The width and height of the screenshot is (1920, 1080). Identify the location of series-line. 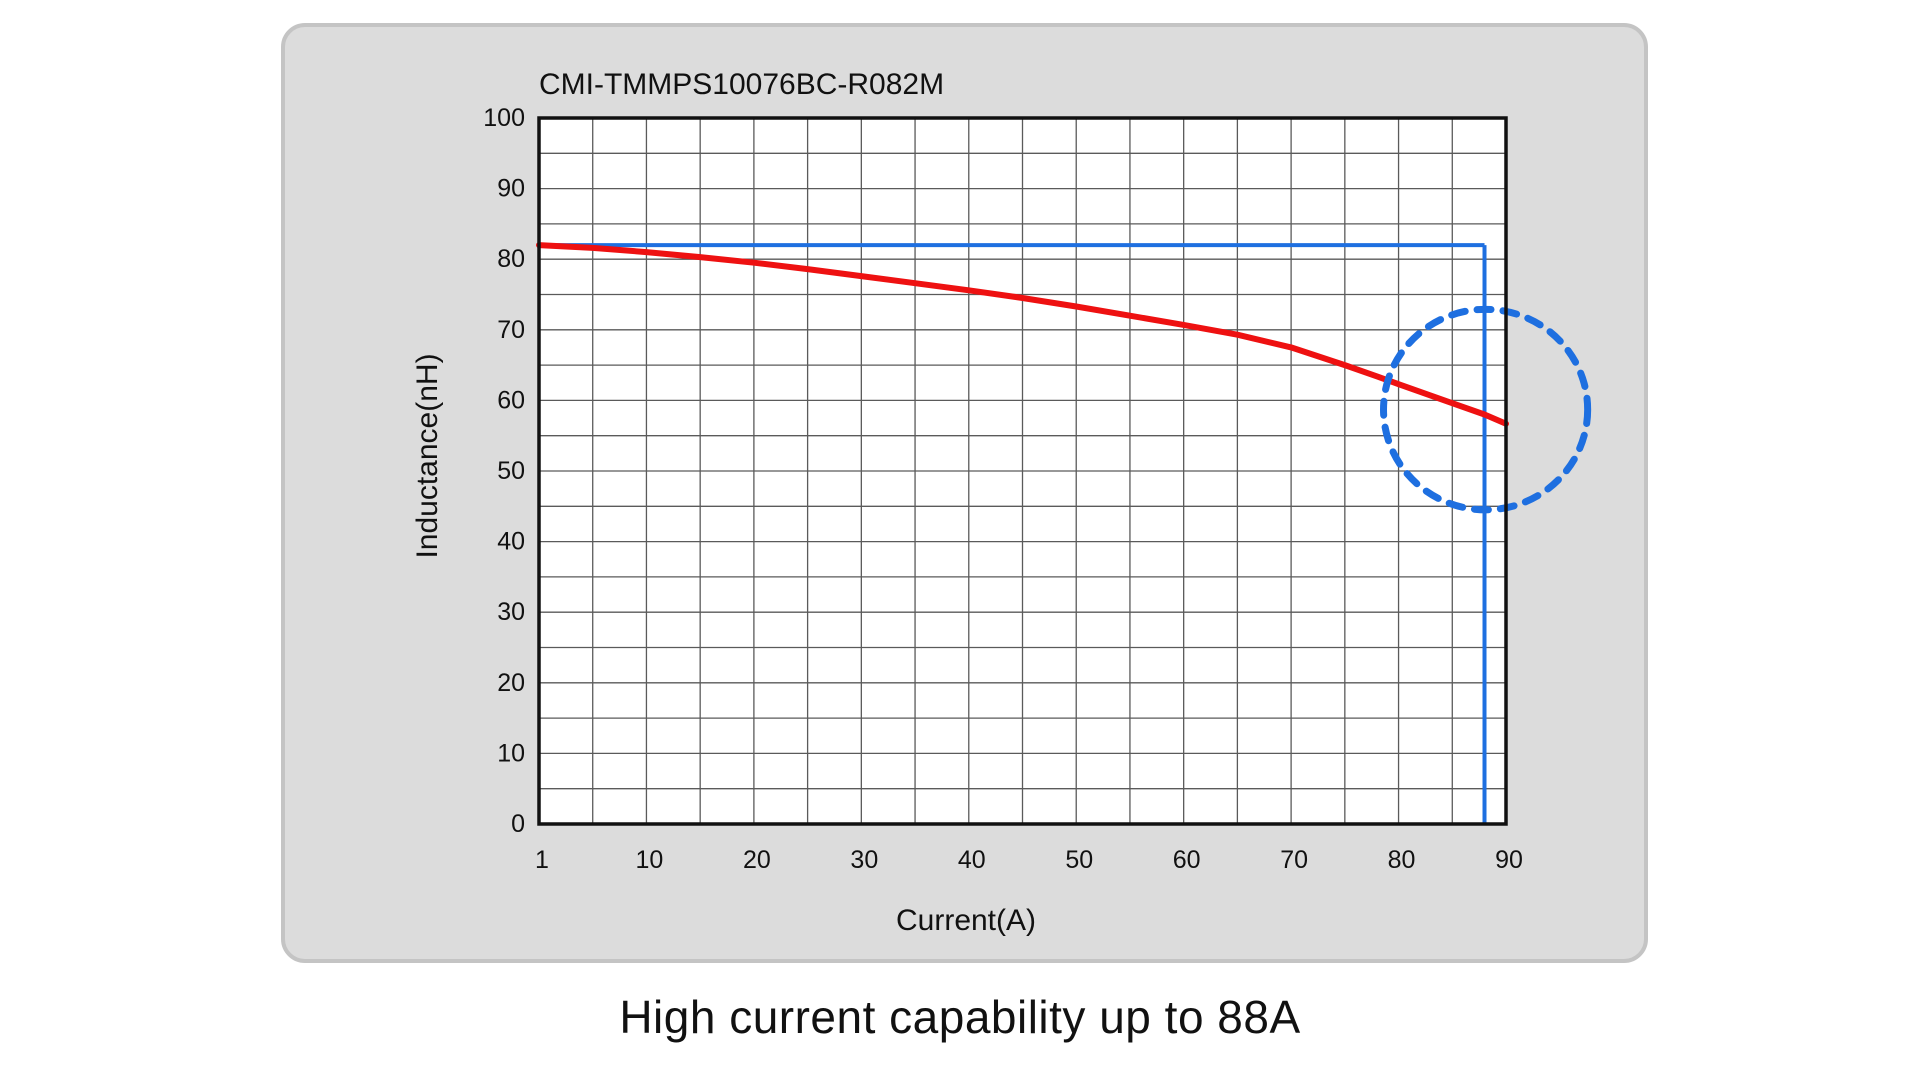
(1022, 334).